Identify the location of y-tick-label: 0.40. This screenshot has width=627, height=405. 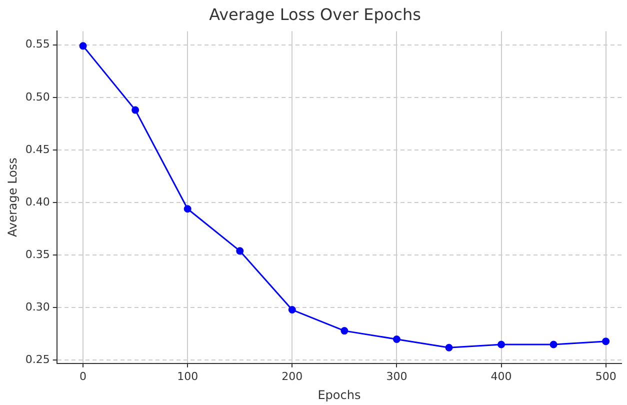
(37, 201).